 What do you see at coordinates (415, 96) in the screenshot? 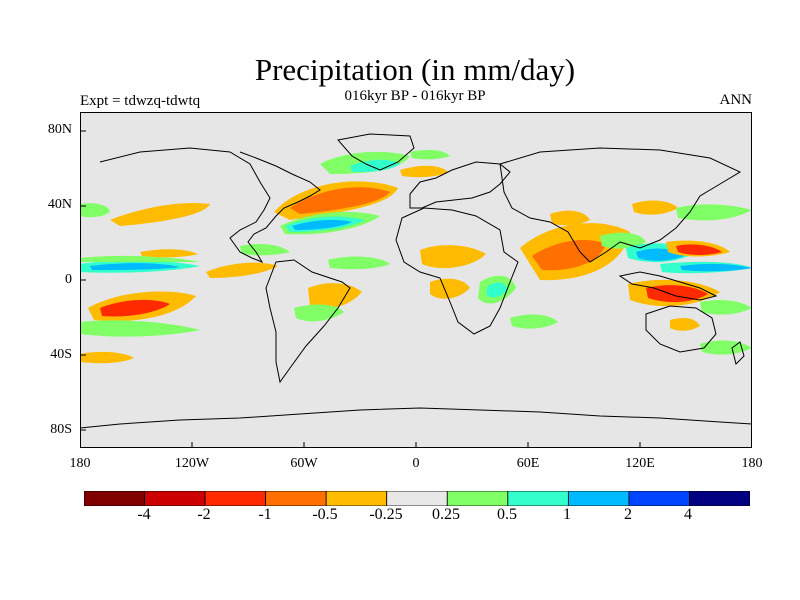
I see `plot-subtitle: 016kyr BP - 016kyr BP` at bounding box center [415, 96].